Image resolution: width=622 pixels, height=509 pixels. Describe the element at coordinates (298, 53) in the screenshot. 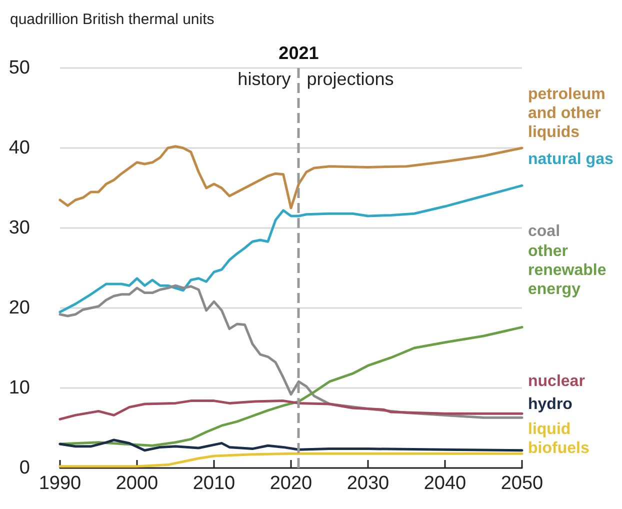

I see `ref-line-label: 2021` at that location.